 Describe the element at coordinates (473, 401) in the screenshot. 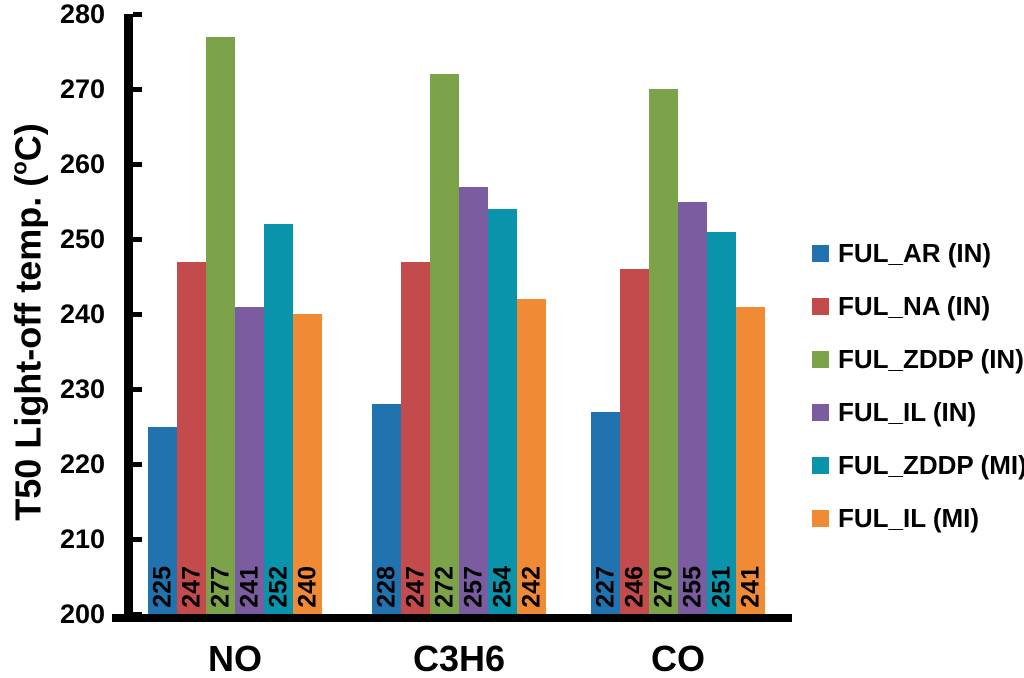

I see `bar-ful-il-in-c3h6: 257` at that location.